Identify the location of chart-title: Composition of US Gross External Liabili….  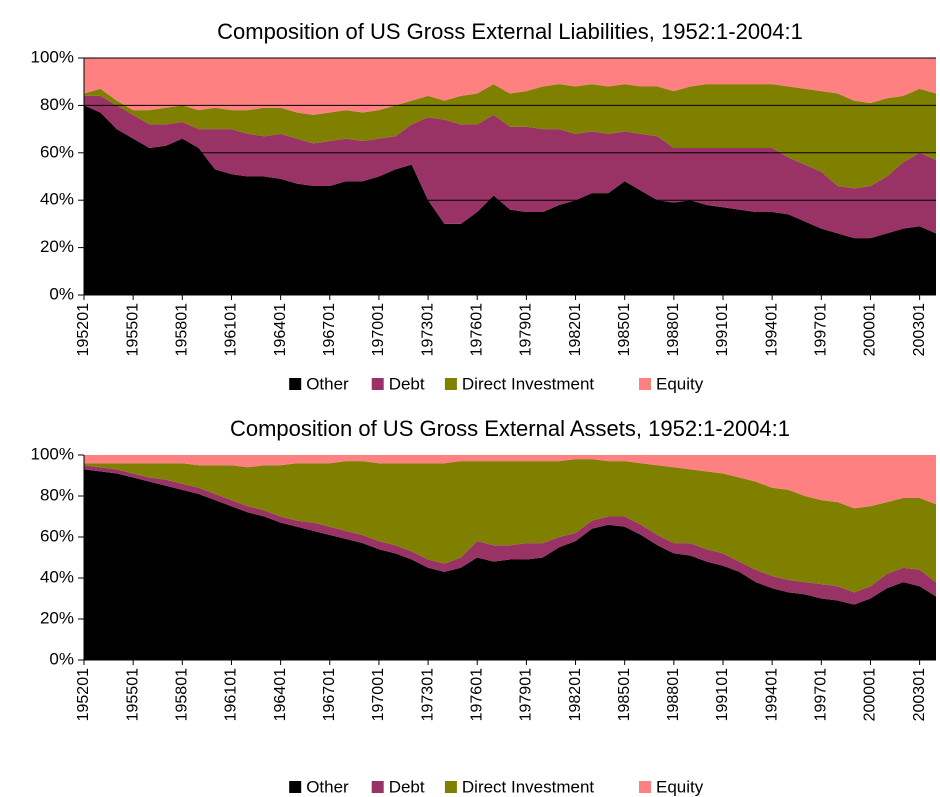
(510, 31).